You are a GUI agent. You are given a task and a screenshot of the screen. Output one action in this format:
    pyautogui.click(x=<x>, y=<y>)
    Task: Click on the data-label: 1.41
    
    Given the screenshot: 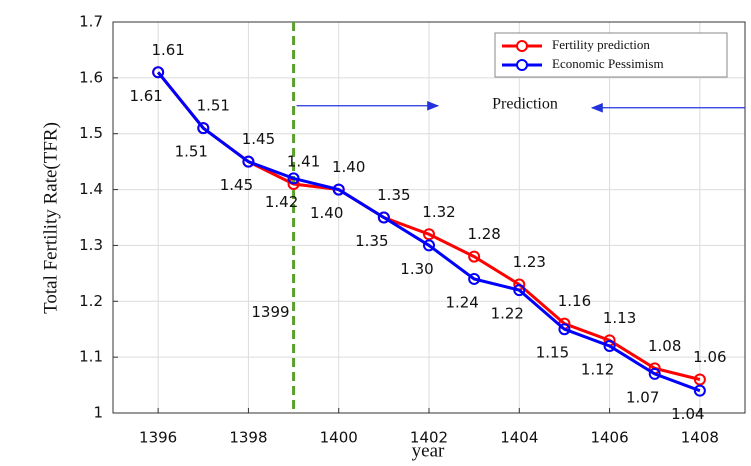 What is the action you would take?
    pyautogui.click(x=303, y=161)
    